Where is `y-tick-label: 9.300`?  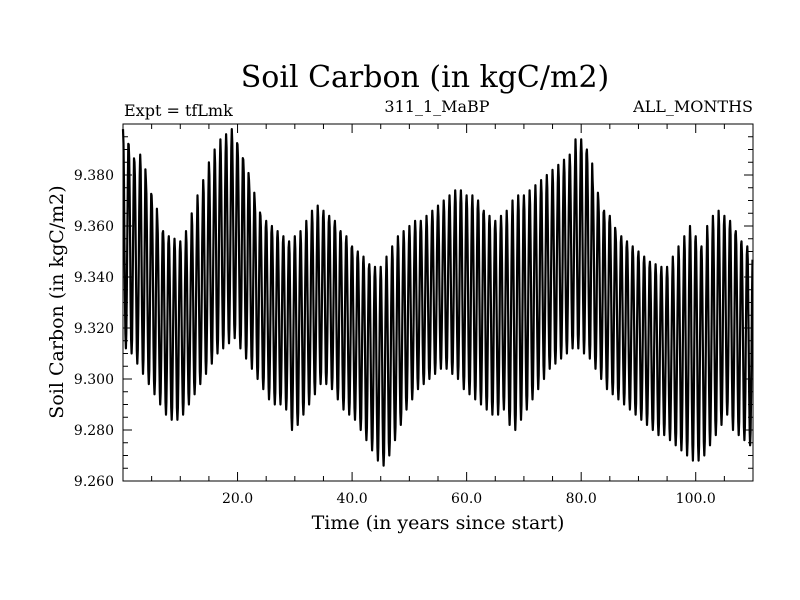 y-tick-label: 9.300 is located at coordinates (94, 380).